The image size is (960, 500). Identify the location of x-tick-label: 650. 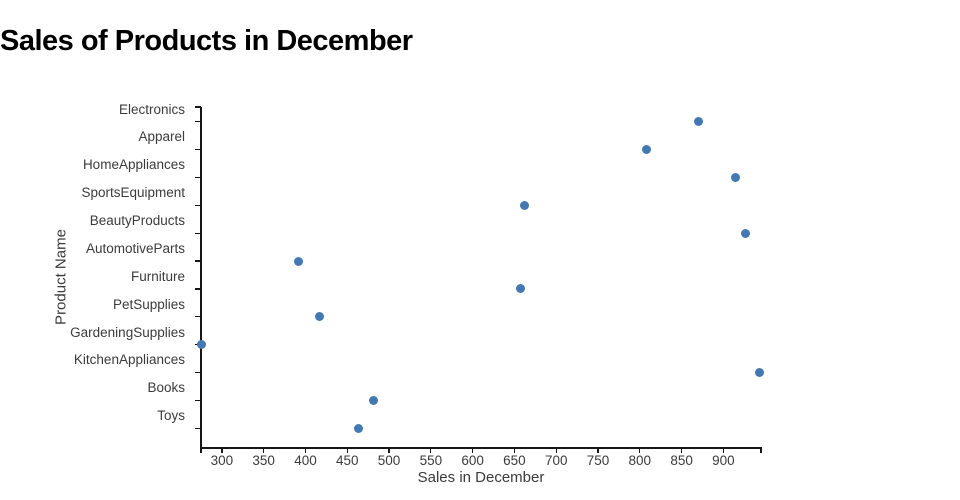
(514, 460).